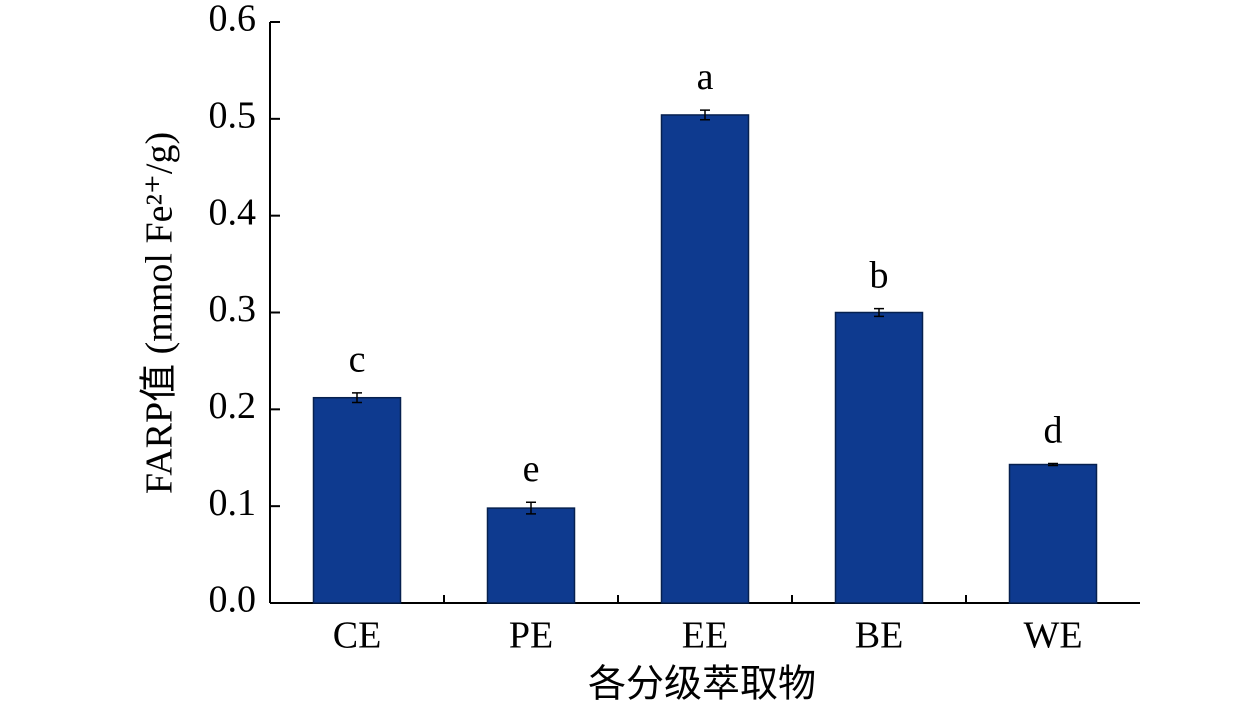  I want to click on significance-label: d, so click(1053, 430).